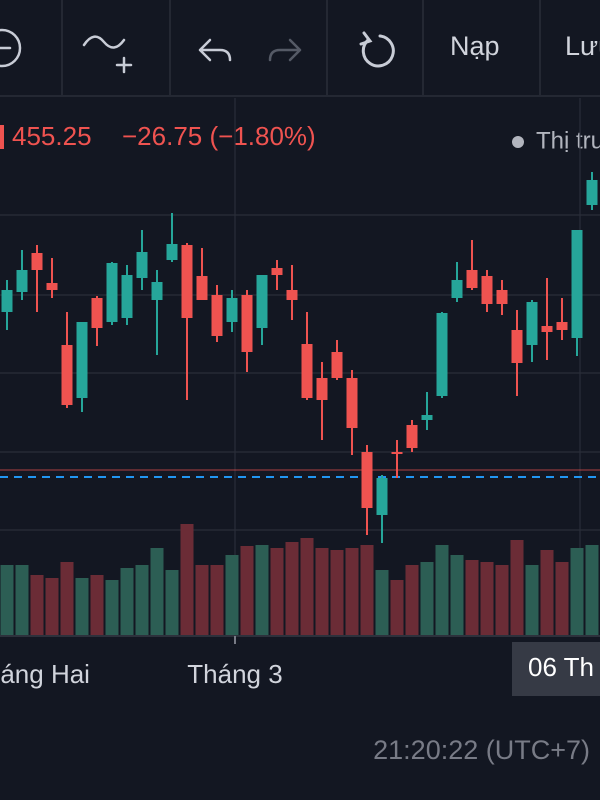  I want to click on clock: 21:20:22 (UTC+7), so click(481, 750).